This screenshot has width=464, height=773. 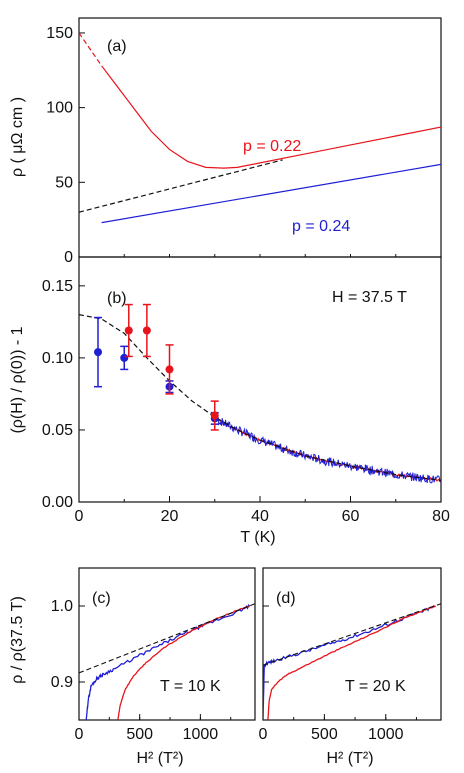 I want to click on y-tick-label: 0.10, so click(x=57, y=358).